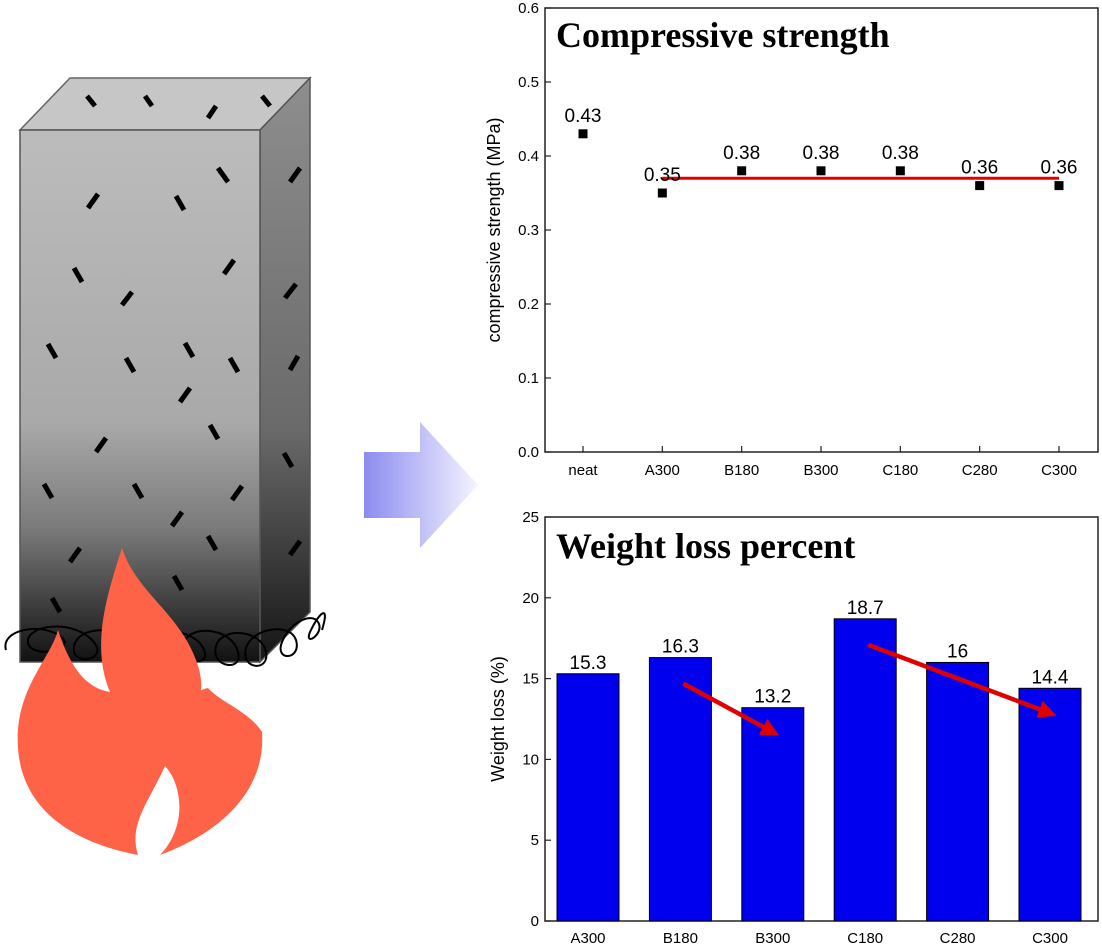 The image size is (1102, 947). Describe the element at coordinates (530, 517) in the screenshot. I see `y-tick-label: 25` at that location.